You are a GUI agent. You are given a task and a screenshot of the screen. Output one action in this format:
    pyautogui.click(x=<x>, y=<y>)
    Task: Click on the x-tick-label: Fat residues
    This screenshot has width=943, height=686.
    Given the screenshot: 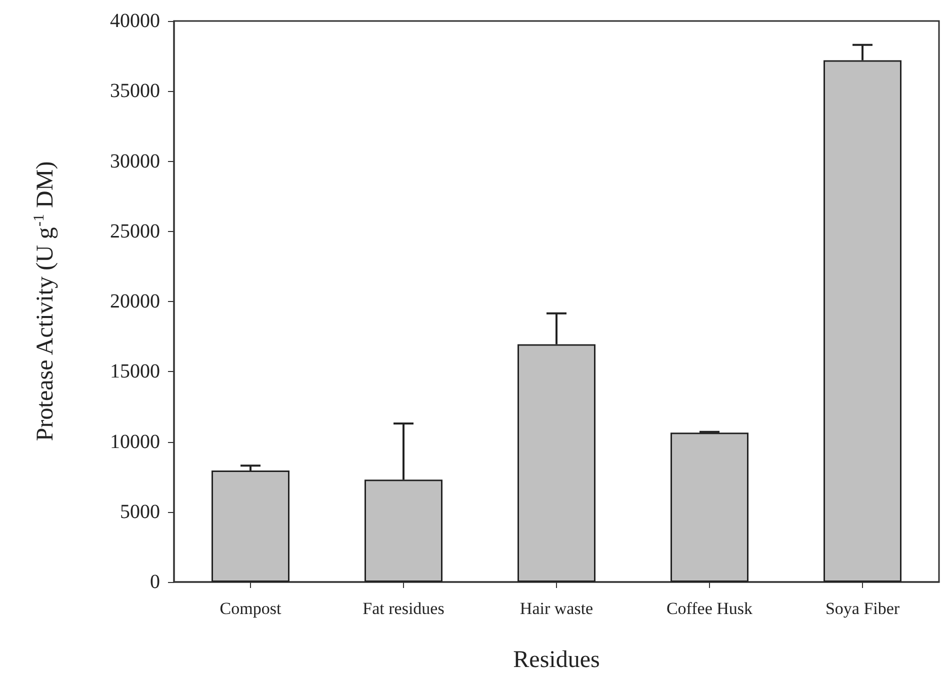 What is the action you would take?
    pyautogui.click(x=403, y=608)
    